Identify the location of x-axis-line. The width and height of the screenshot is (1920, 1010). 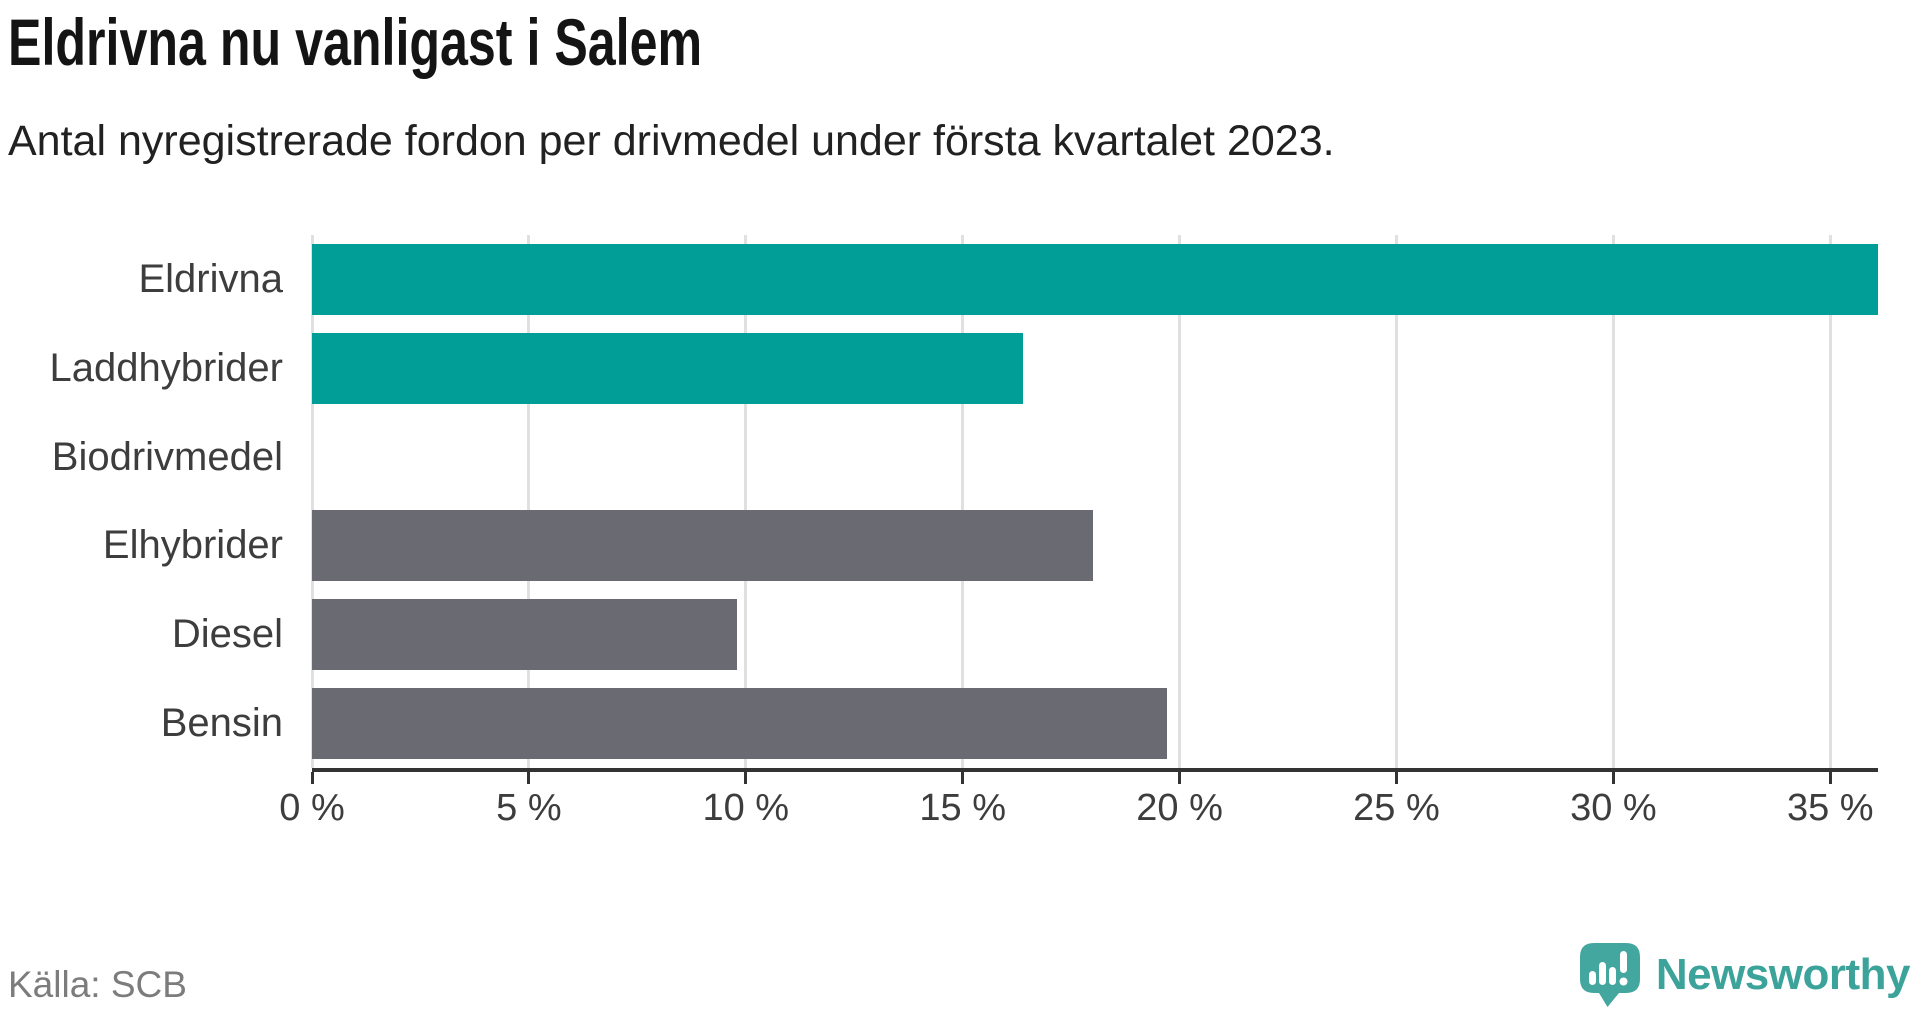
(1095, 770).